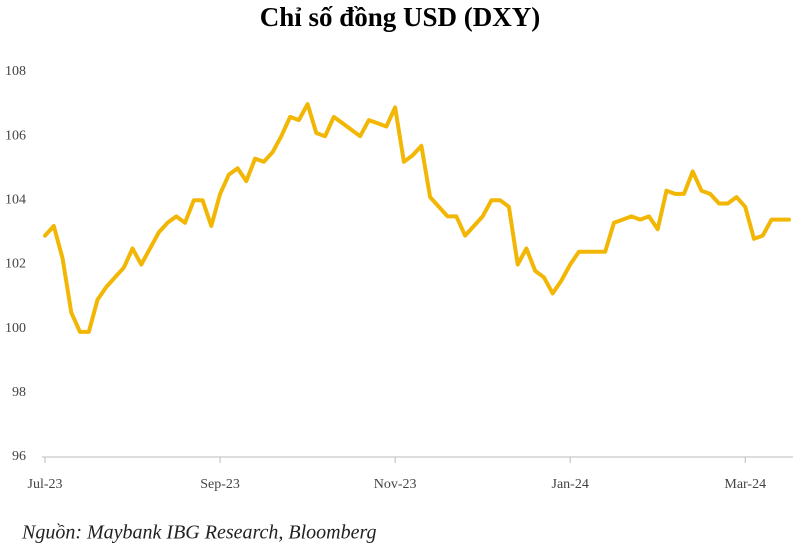  I want to click on x-tick-label: Nov-23, so click(395, 484).